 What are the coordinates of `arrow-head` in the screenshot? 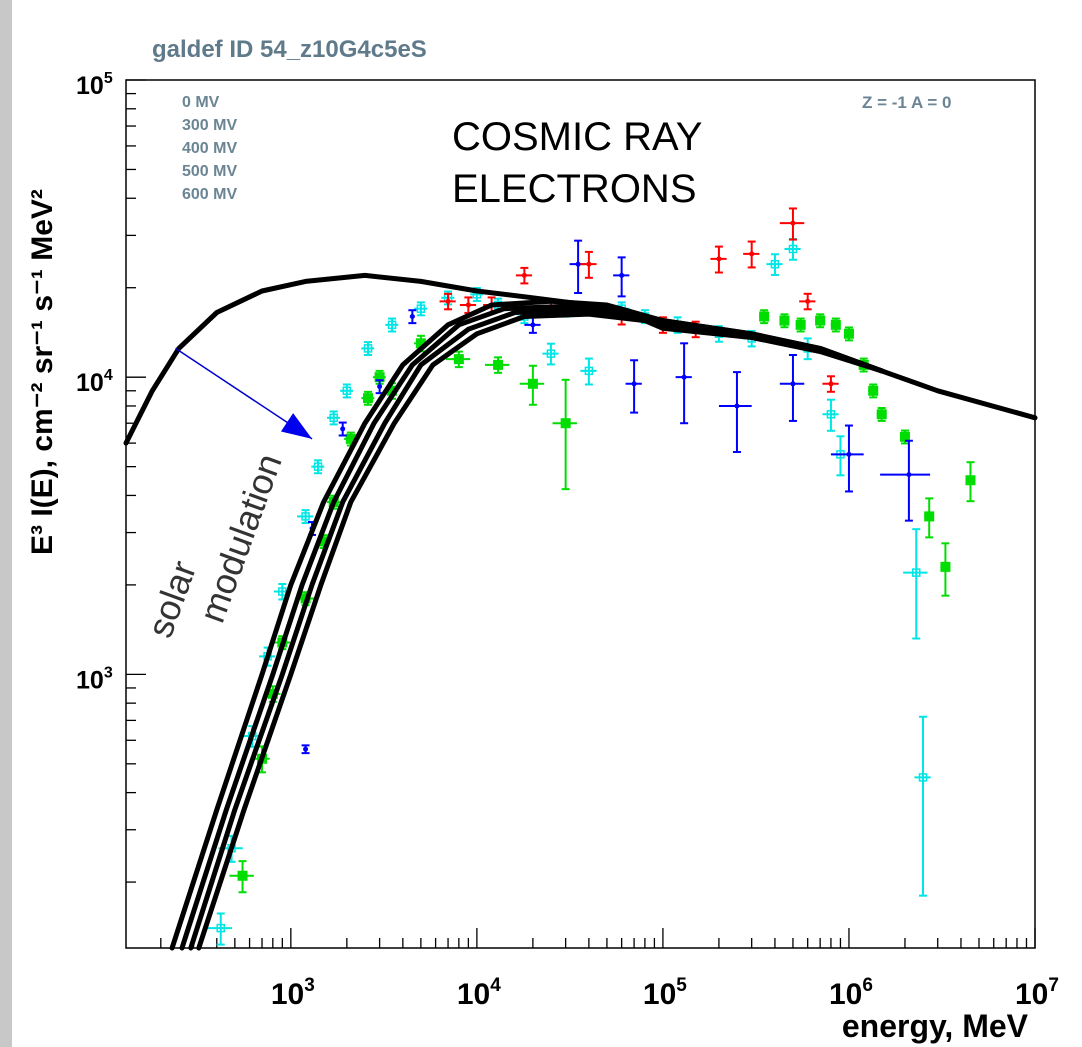 It's located at (296, 426).